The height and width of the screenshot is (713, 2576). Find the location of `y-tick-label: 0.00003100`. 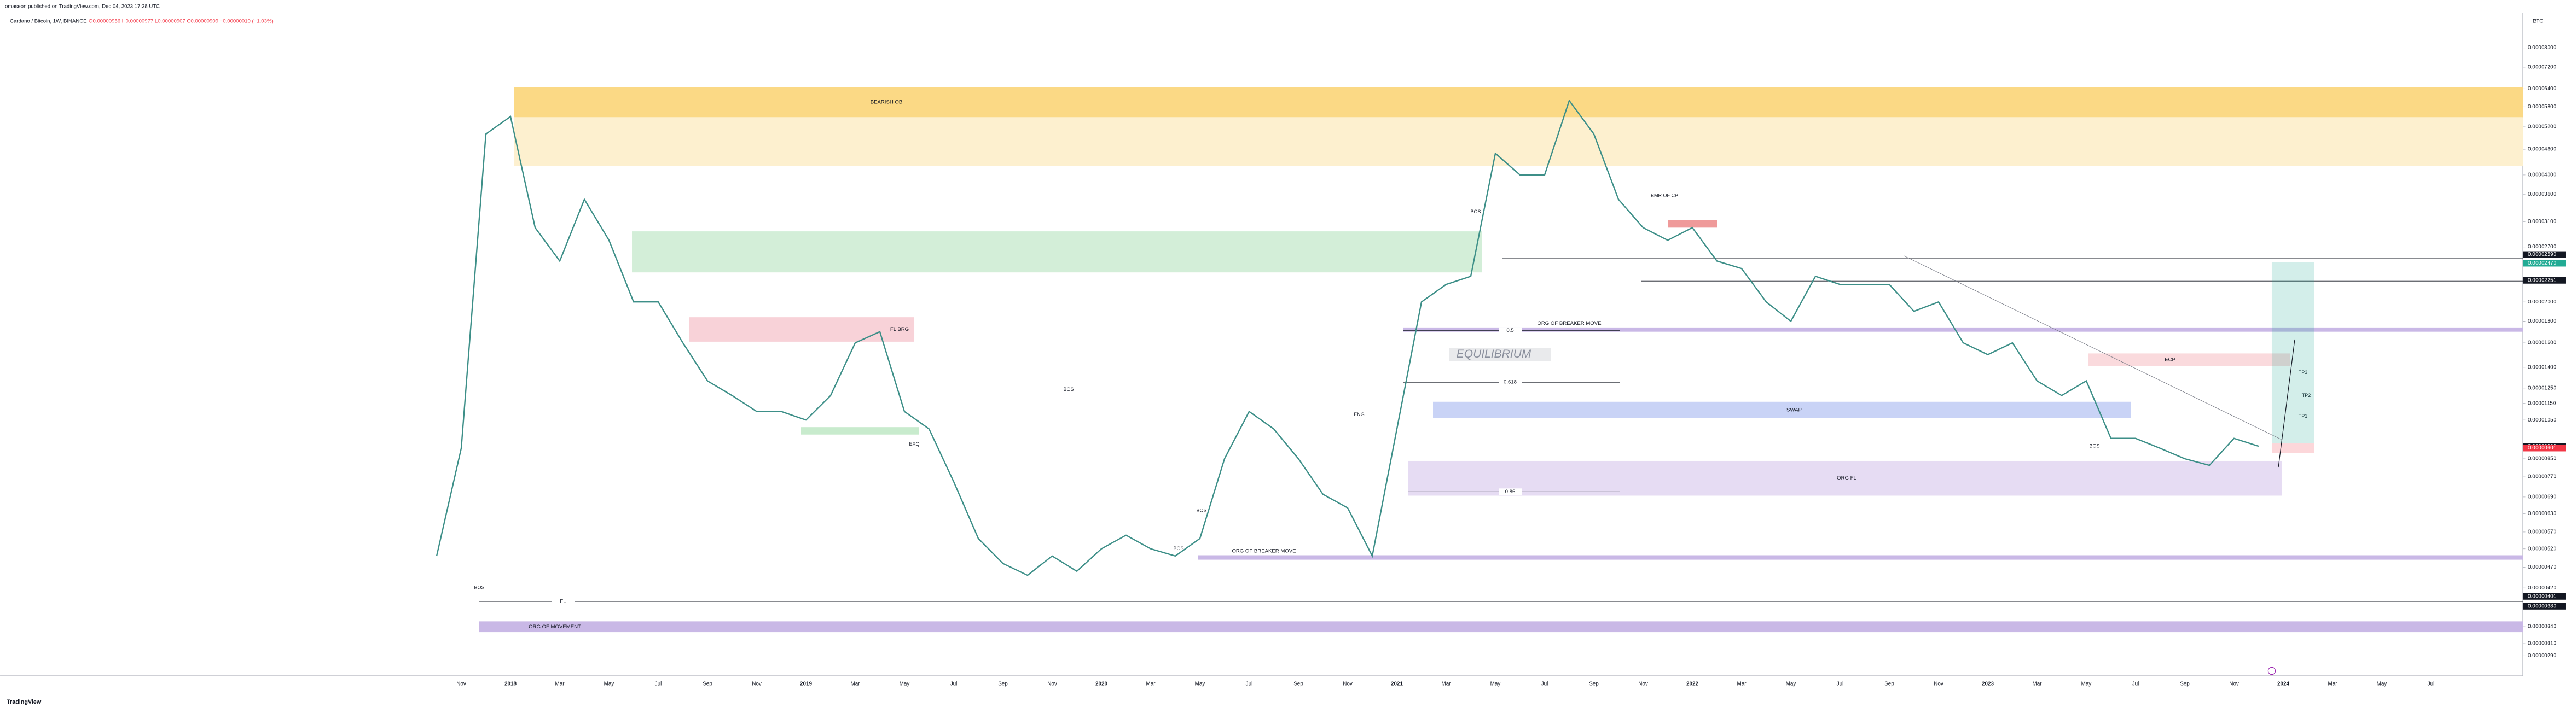

y-tick-label: 0.00003100 is located at coordinates (2542, 222).